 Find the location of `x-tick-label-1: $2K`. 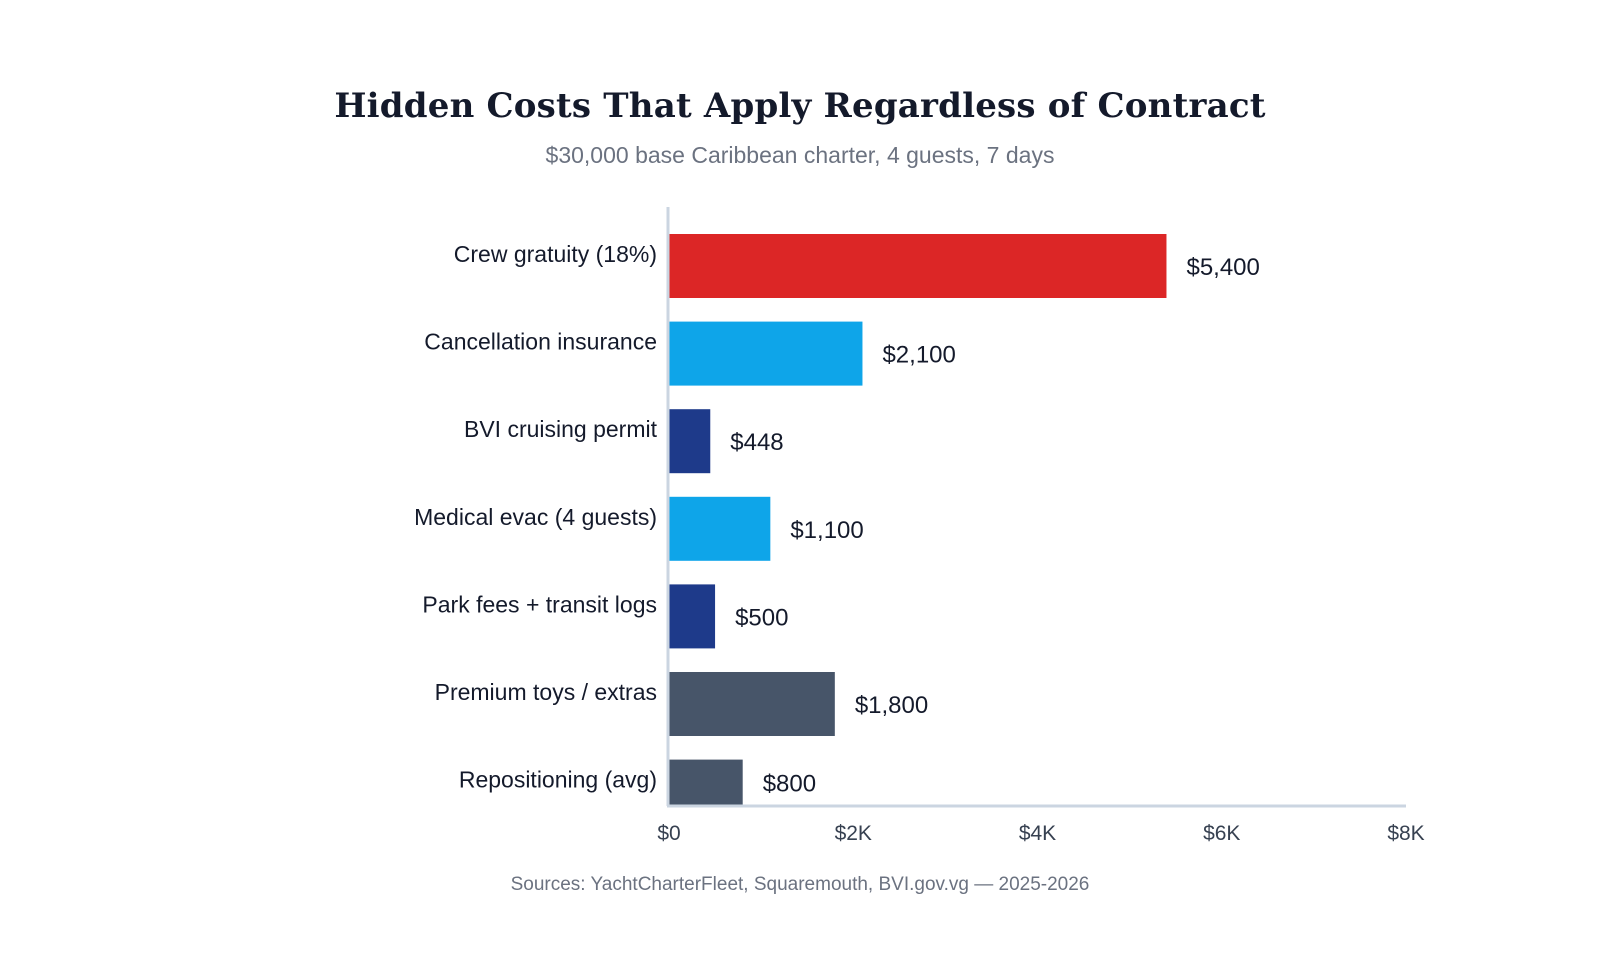

x-tick-label-1: $2K is located at coordinates (853, 833).